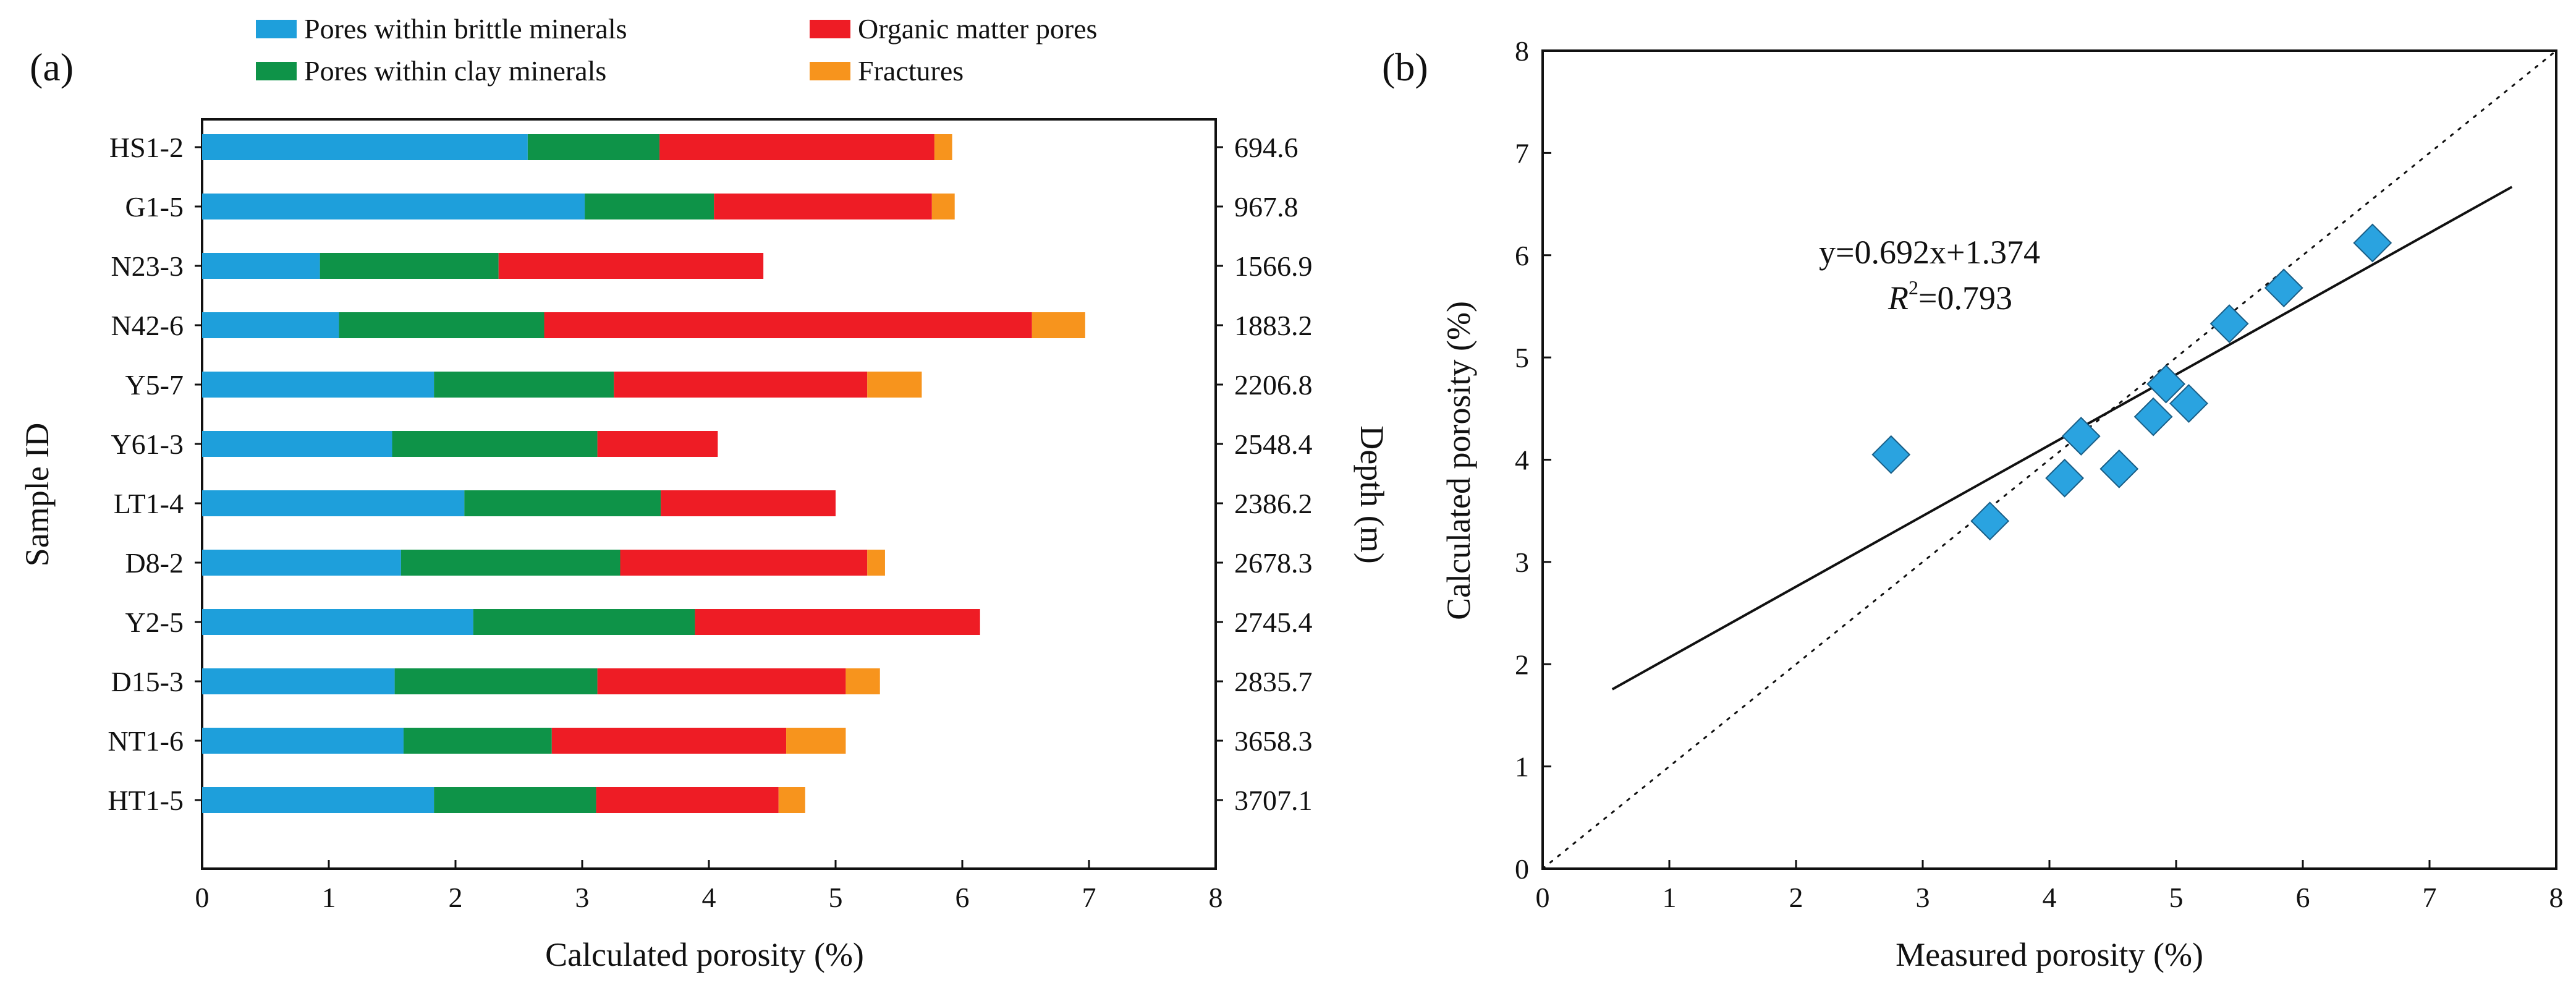  What do you see at coordinates (465, 29) in the screenshot?
I see `legend-label-brittle: Pores within brittle minerals` at bounding box center [465, 29].